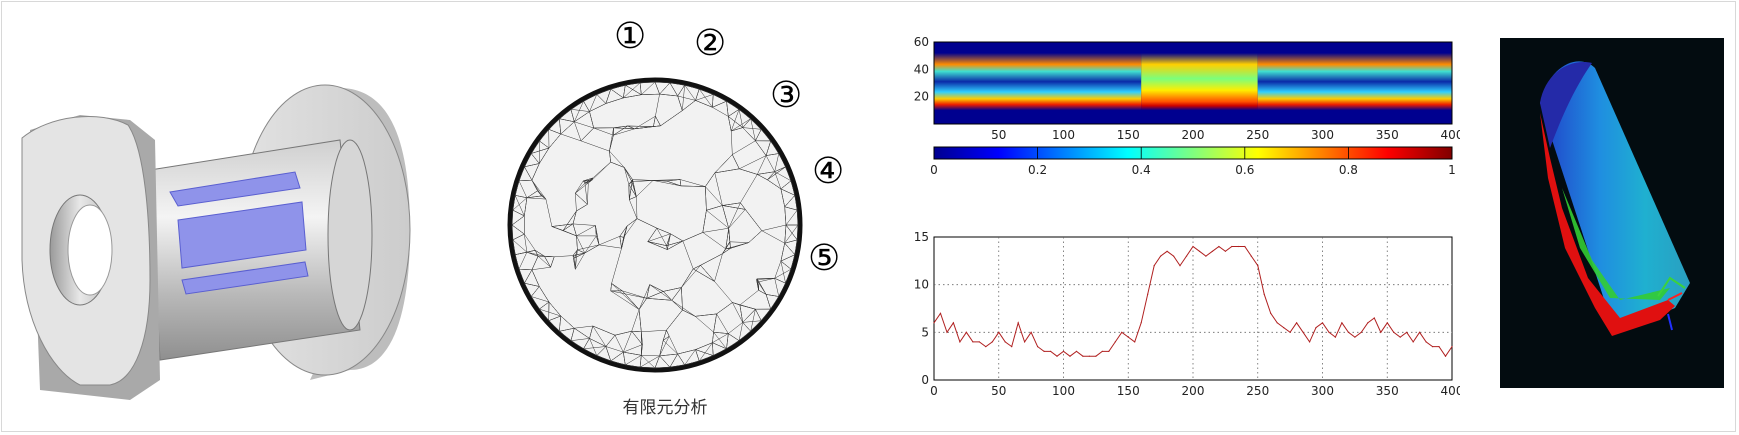  What do you see at coordinates (630, 36) in the screenshot?
I see `electrode-label-1: ①` at bounding box center [630, 36].